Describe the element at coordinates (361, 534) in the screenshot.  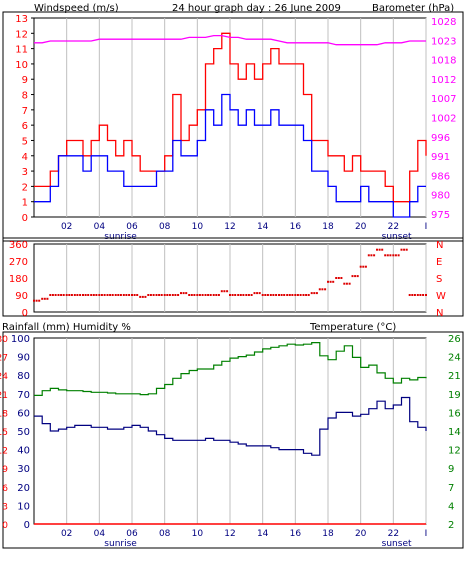
I see `p3-xtick-9: 20` at that location.